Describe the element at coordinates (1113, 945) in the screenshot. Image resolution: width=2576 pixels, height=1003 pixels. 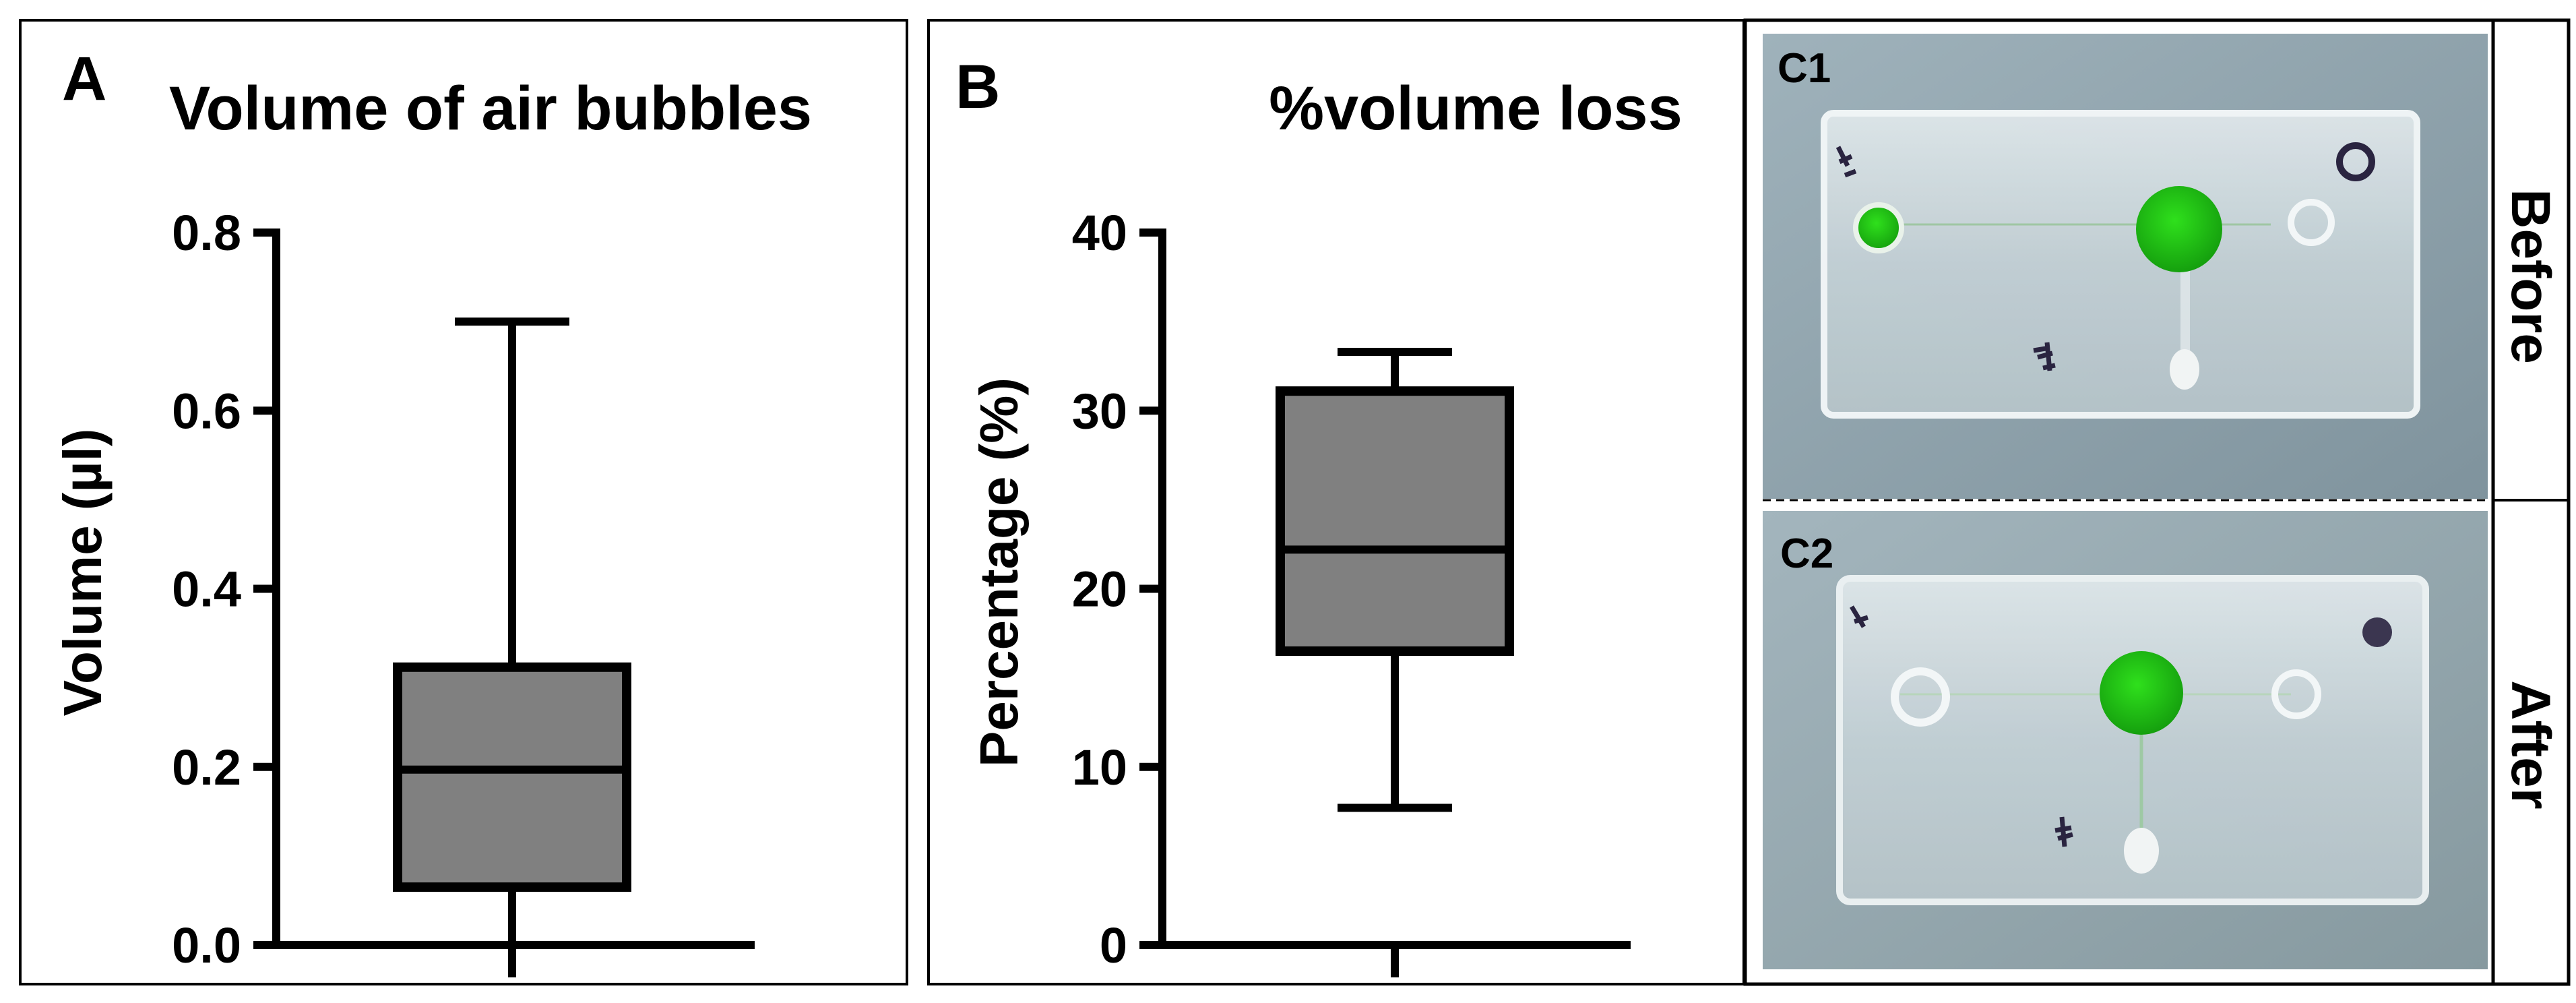
I see `y-tick-label: 0` at that location.